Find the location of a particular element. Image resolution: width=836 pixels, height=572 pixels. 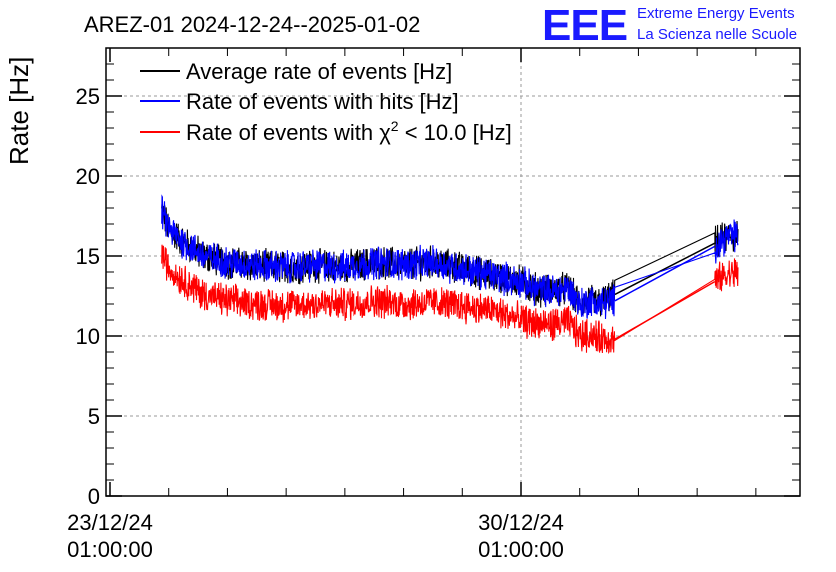

chart-title: AREZ-01 2024-12-24--2025-01-02 is located at coordinates (252, 24).